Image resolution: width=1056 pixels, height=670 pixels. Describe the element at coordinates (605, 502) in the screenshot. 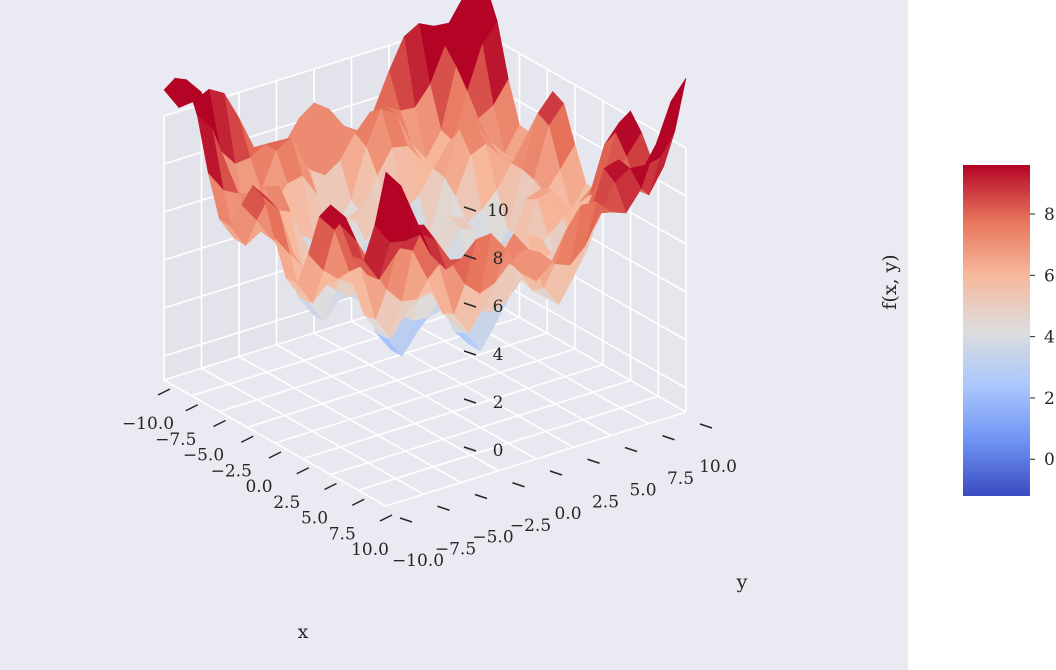

I see `y-tick-label: 2.5` at that location.